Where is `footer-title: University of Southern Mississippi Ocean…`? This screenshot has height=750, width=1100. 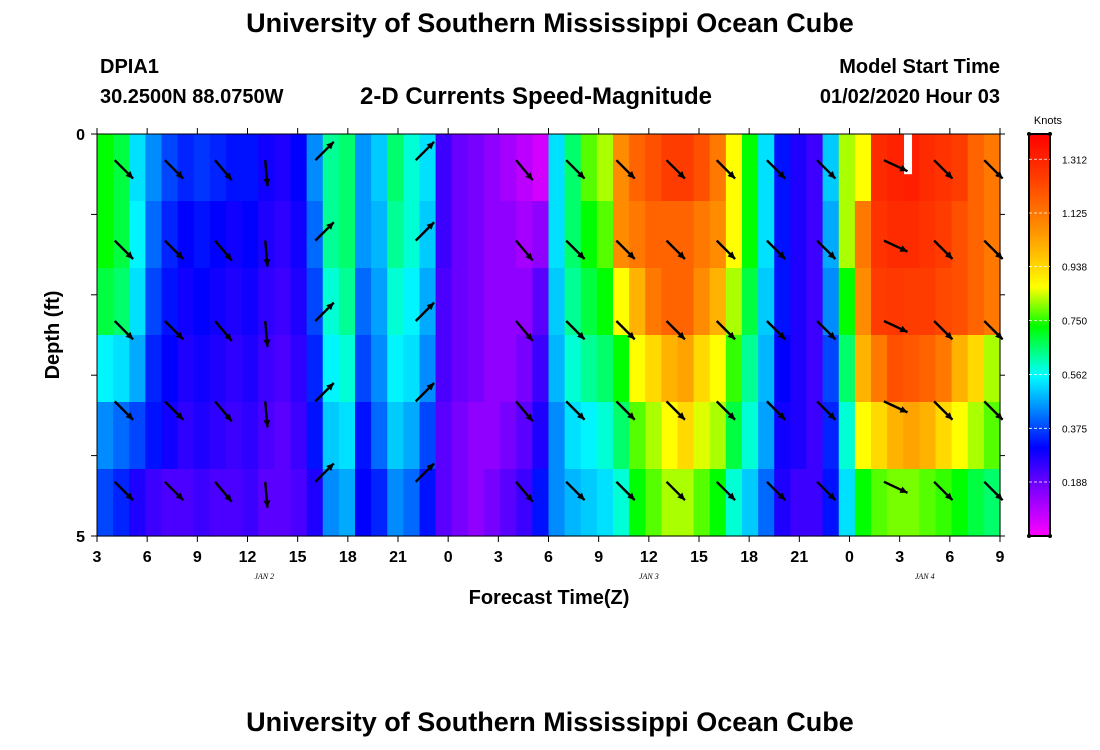 footer-title: University of Southern Mississippi Ocean… is located at coordinates (550, 722).